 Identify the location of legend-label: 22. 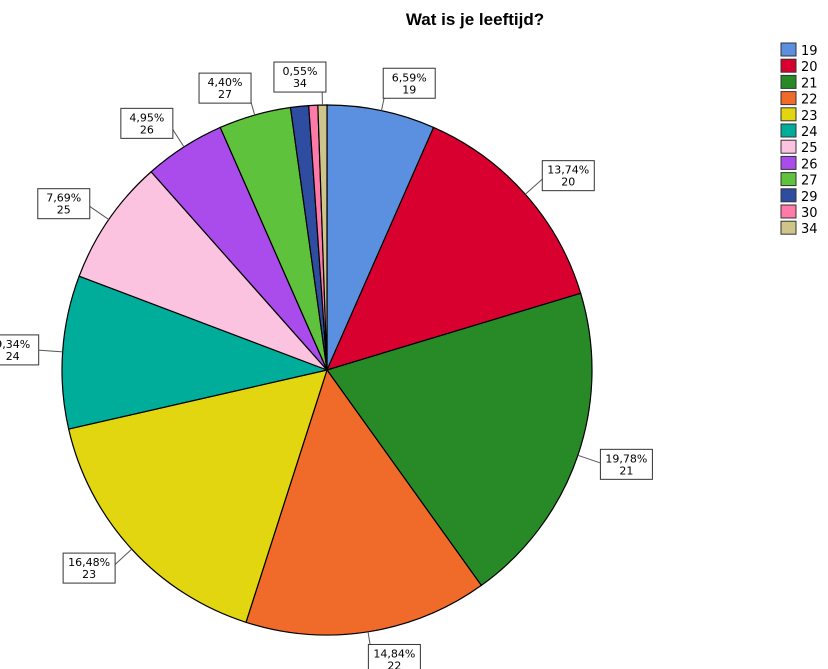
(809, 100).